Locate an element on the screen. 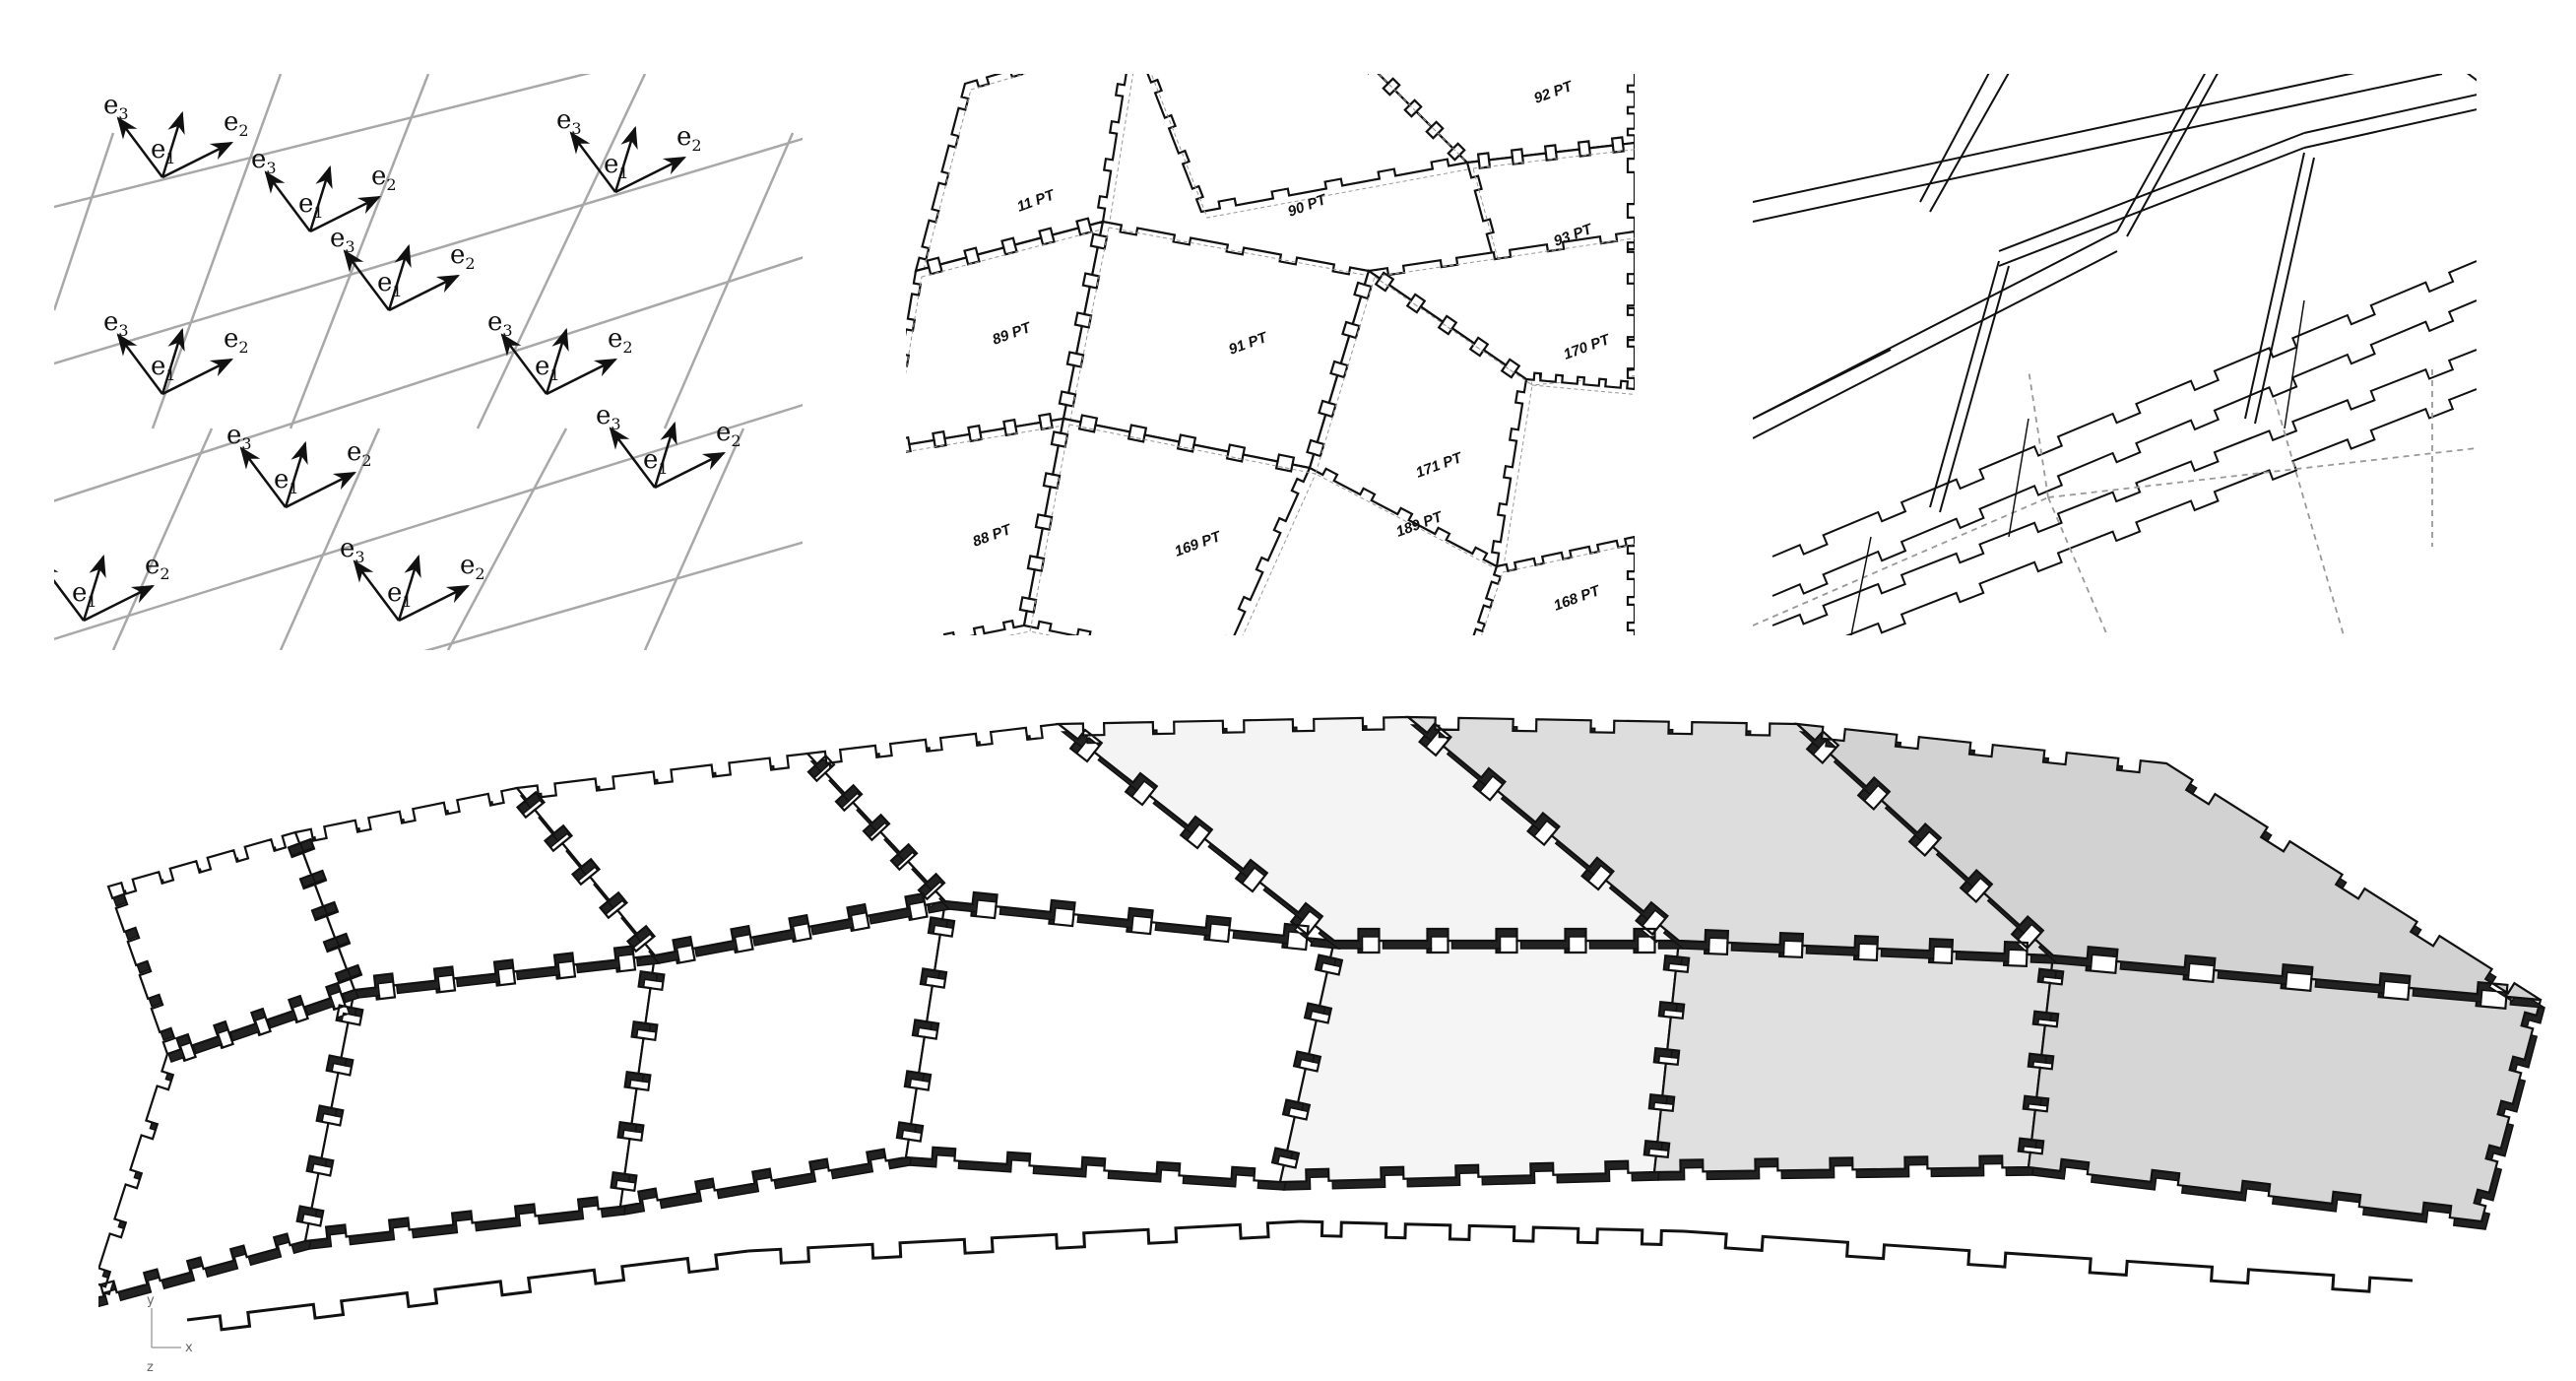  joint-detail-diagram is located at coordinates (2115, 354).